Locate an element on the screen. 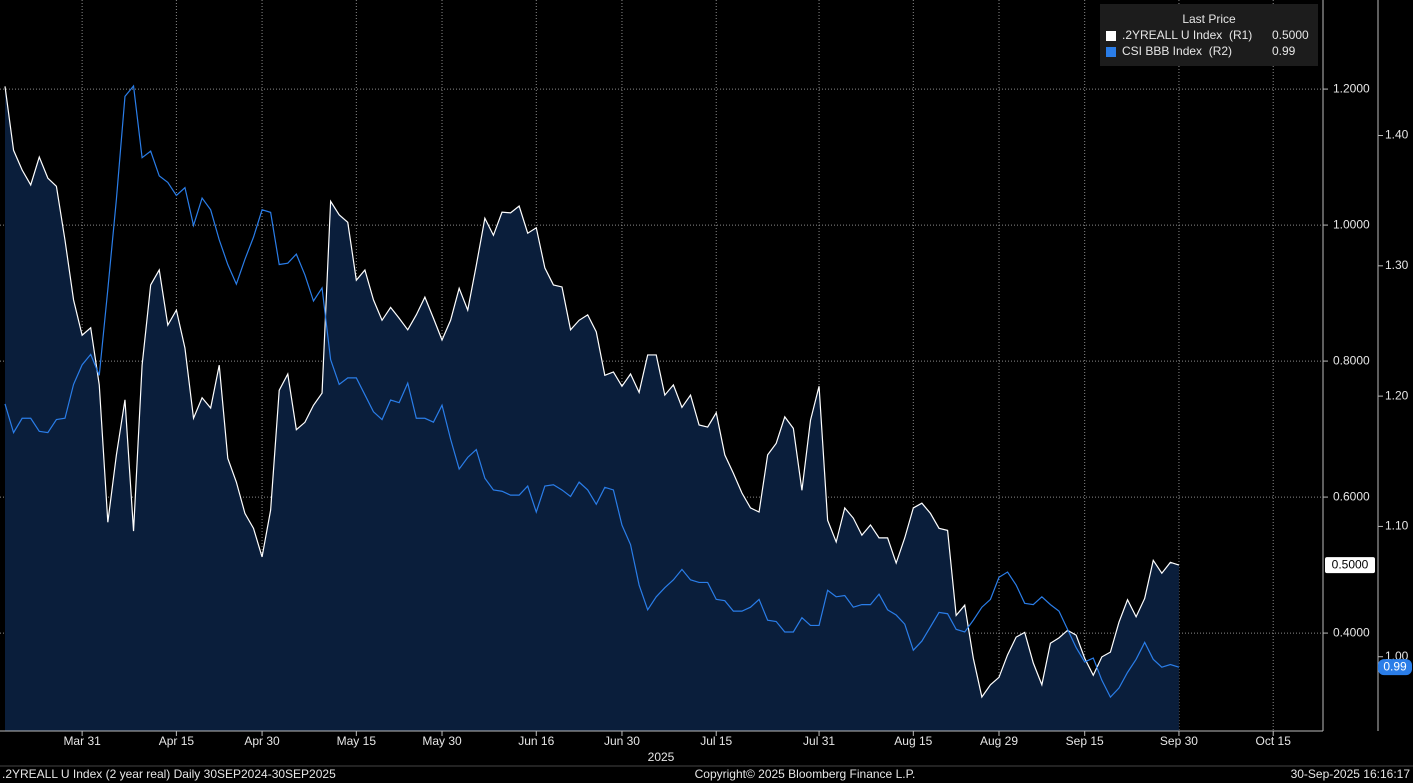  x-tick-label: Aug 15 is located at coordinates (913, 741).